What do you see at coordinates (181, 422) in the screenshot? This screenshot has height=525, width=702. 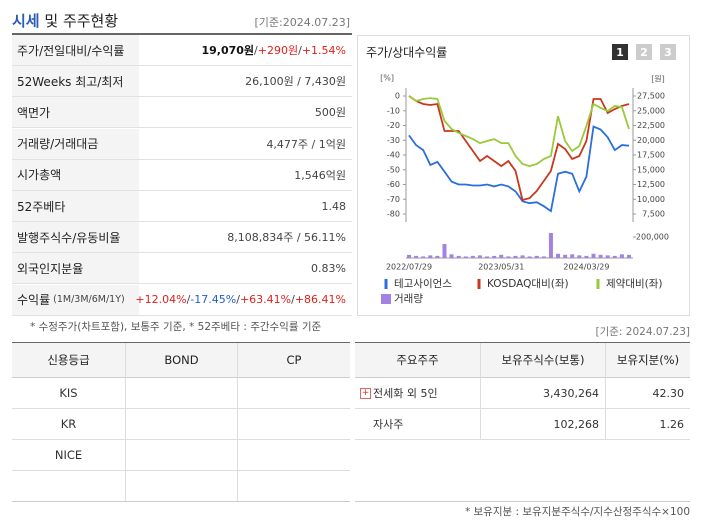 I see `rating-table: 신용등급 BOND CP KIS KR NICE` at bounding box center [181, 422].